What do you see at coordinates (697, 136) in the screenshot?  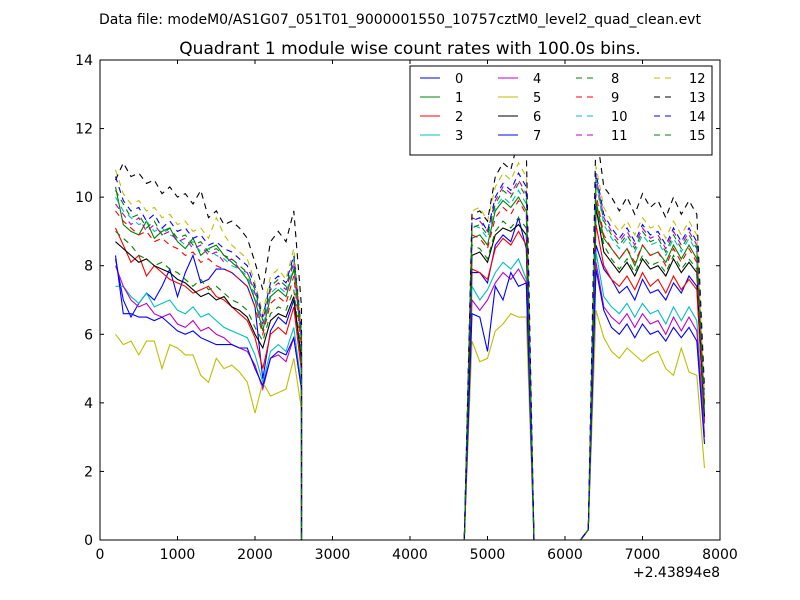 I see `legend-label-15: 15` at bounding box center [697, 136].